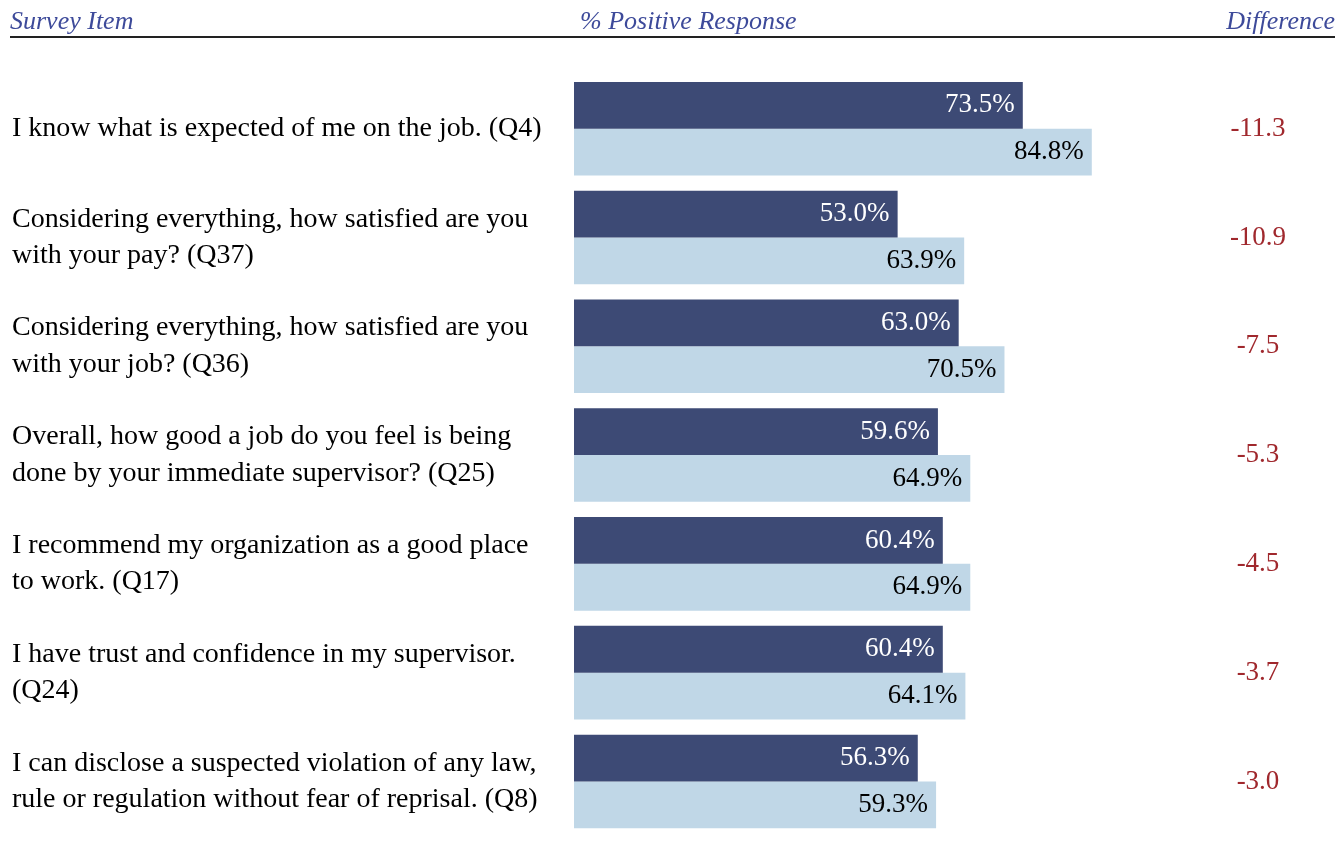 This screenshot has width=1335, height=854. I want to click on data-label: 70.5%, so click(961, 367).